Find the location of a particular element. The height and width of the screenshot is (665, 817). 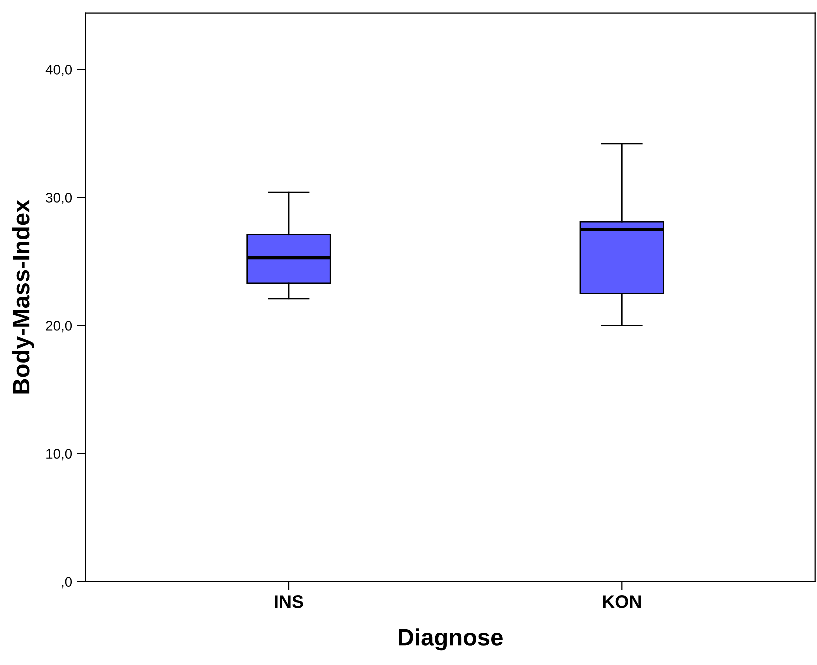

y-tick-label: 10,0 is located at coordinates (59, 455).